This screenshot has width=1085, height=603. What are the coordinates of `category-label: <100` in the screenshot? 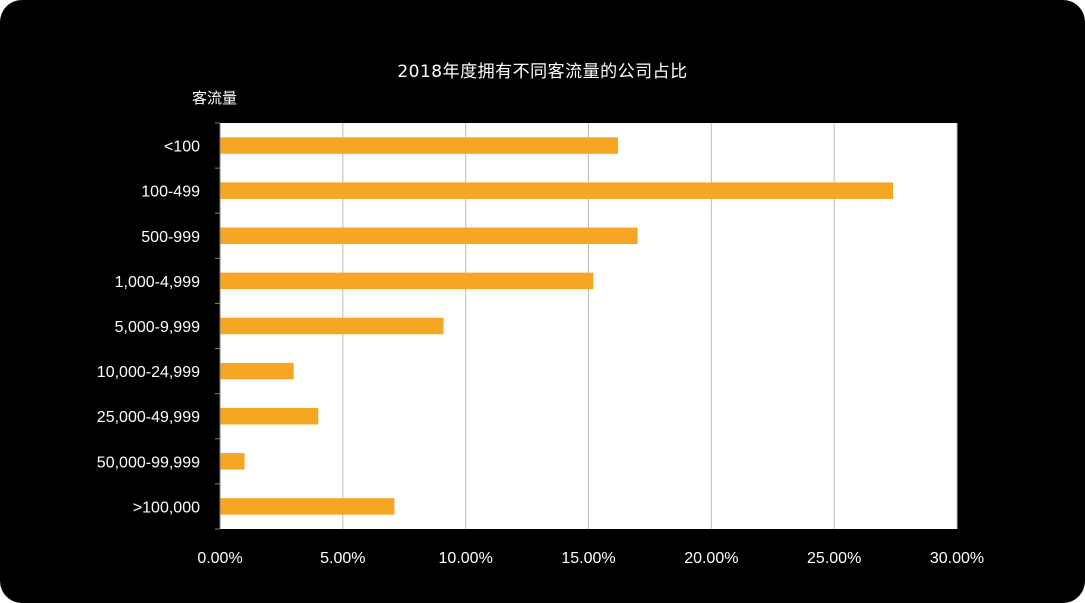 It's located at (182, 147).